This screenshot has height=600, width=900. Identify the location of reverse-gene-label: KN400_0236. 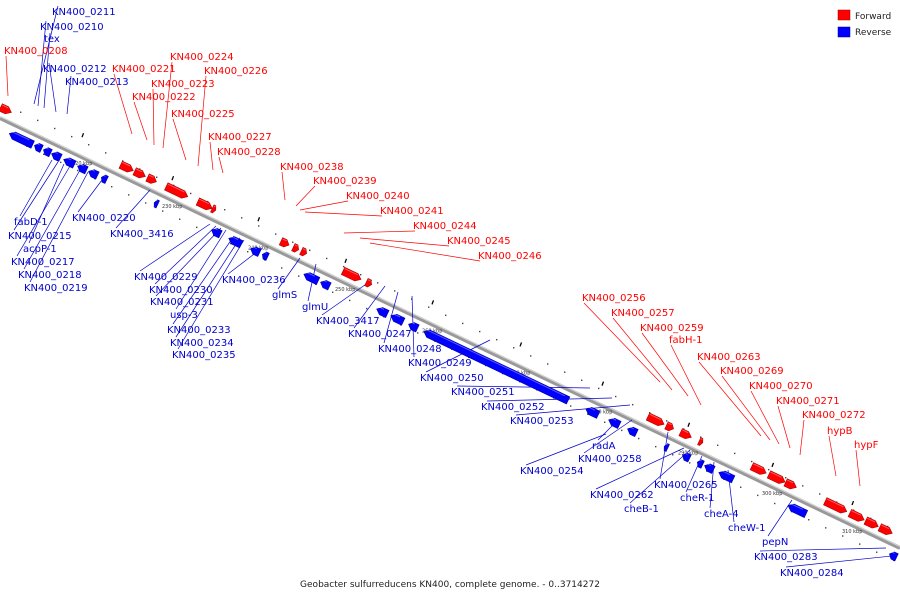
(254, 280).